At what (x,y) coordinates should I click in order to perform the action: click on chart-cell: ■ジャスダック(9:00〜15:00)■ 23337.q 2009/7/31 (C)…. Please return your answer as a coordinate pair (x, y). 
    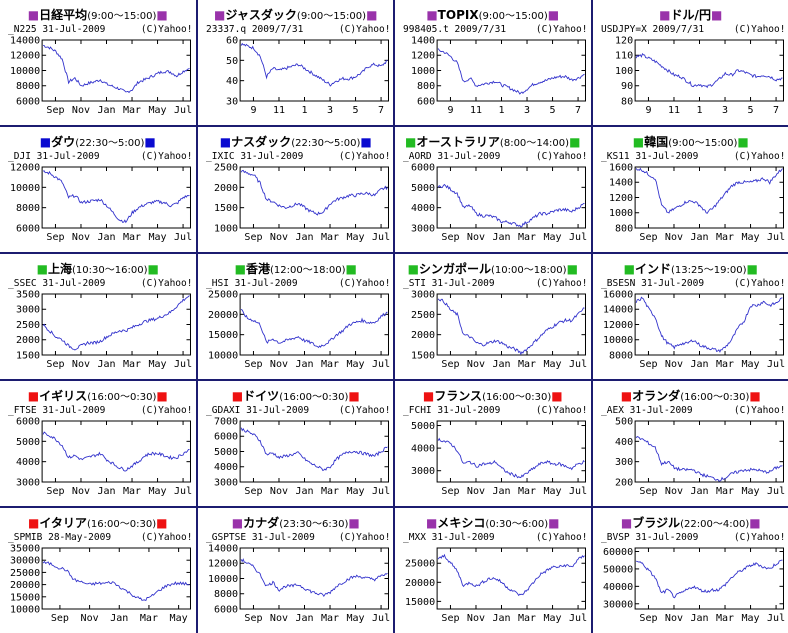
    Looking at the image, I should click on (295, 62).